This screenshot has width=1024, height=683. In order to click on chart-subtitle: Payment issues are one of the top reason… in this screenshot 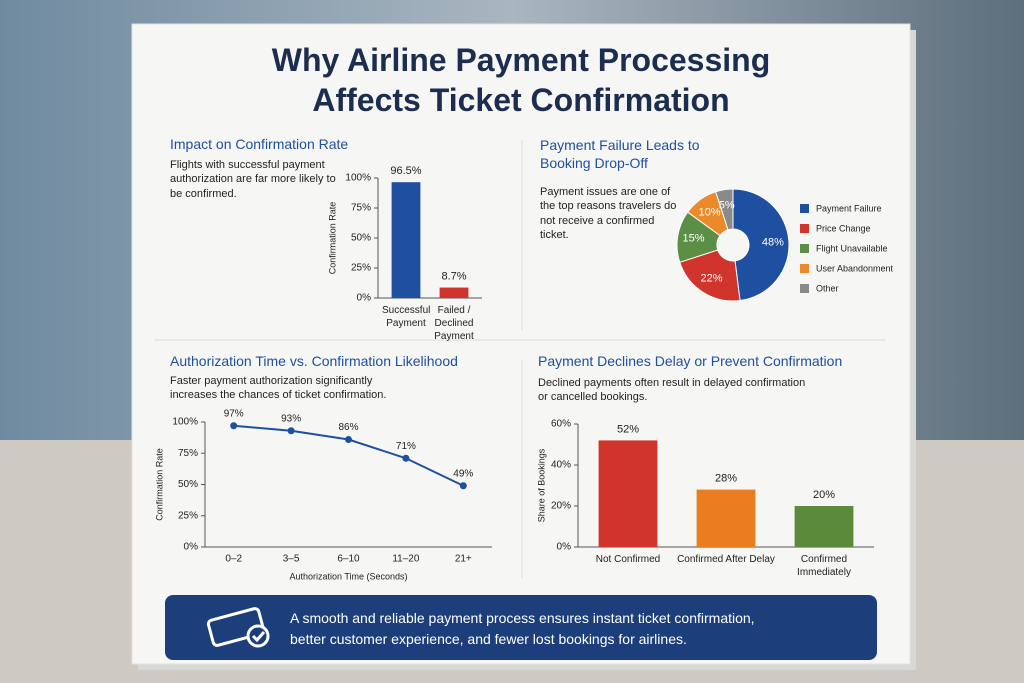, I will do `click(608, 213)`.